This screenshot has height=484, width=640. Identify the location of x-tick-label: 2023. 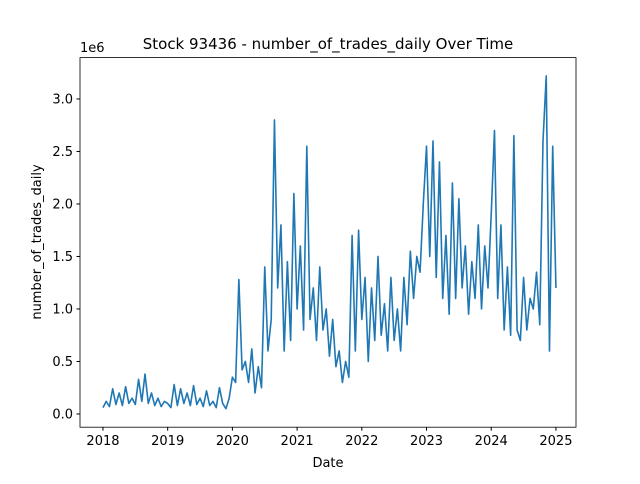
(426, 441).